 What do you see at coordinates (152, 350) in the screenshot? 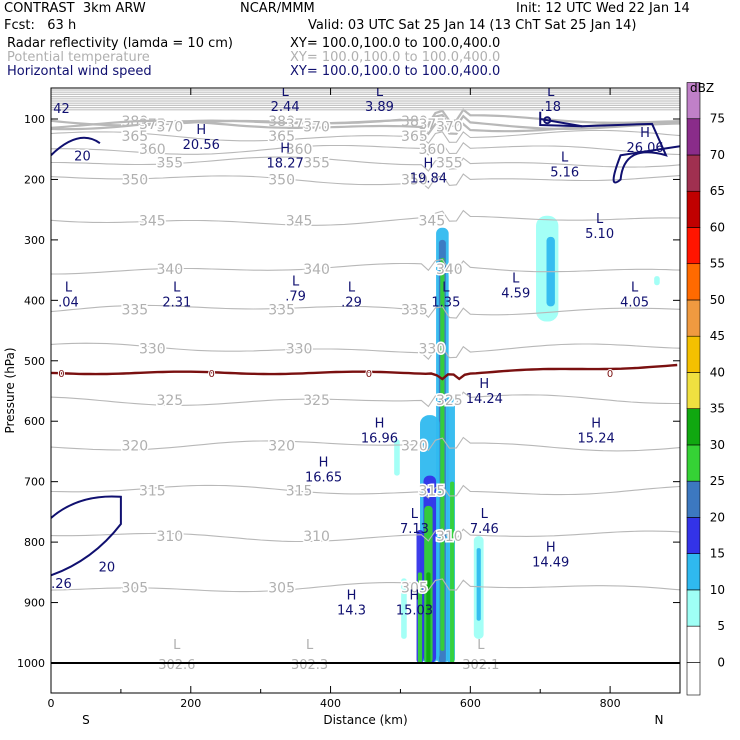
I see `theta-label-330-0: 330` at bounding box center [152, 350].